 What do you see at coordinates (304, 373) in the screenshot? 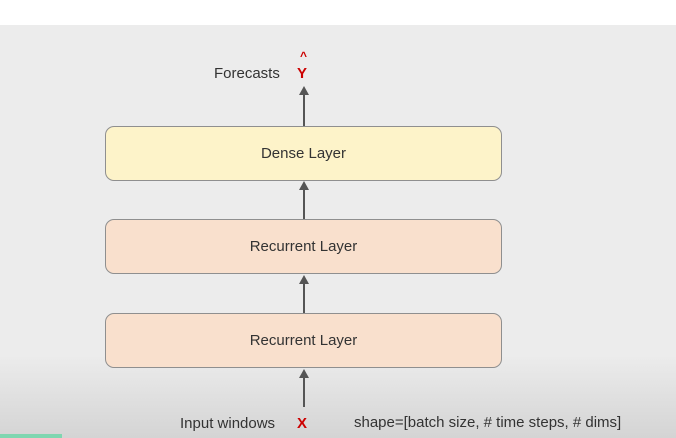
I see `arrowhead-rec2` at bounding box center [304, 373].